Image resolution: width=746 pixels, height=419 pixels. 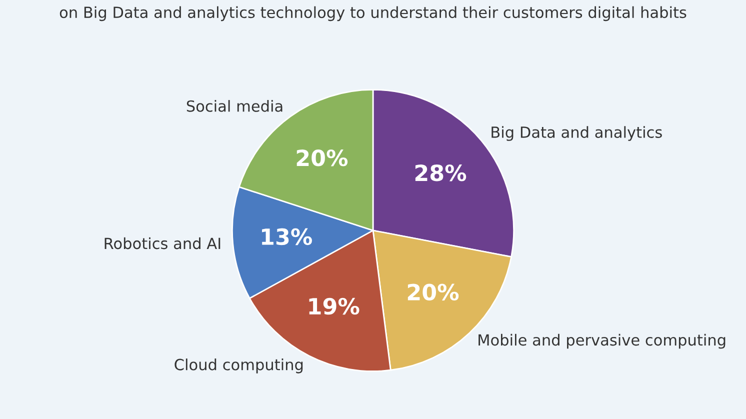 I want to click on slice-label: Robotics and AI, so click(x=162, y=243).